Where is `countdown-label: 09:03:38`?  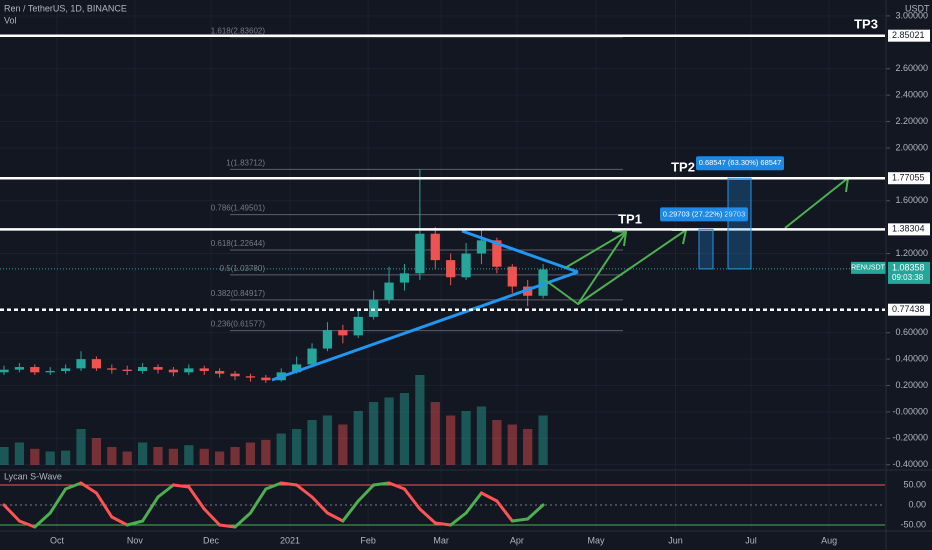 countdown-label: 09:03:38 is located at coordinates (908, 277).